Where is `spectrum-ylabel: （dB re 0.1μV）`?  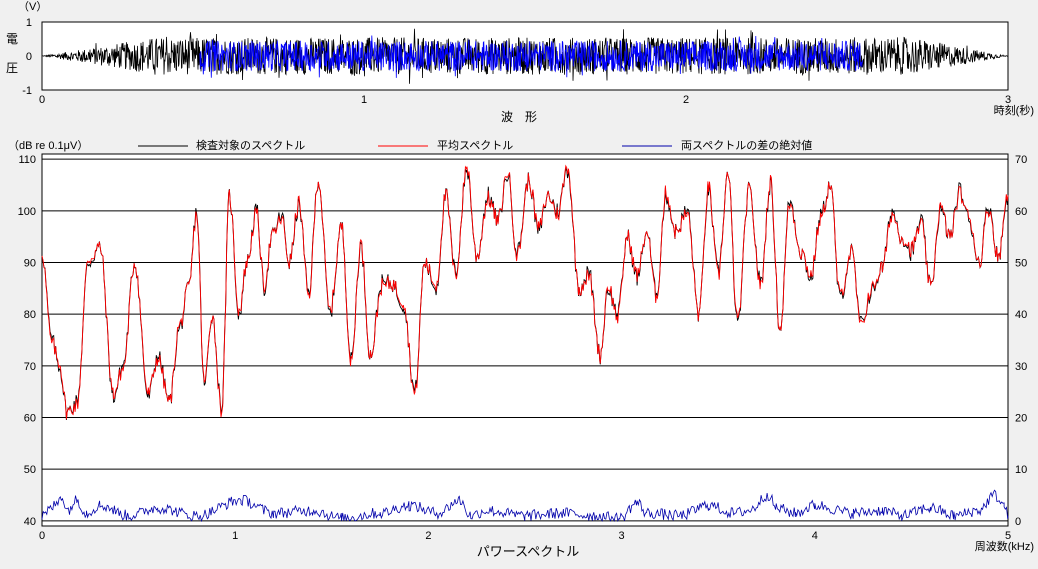
spectrum-ylabel: （dB re 0.1μV） is located at coordinates (48, 145).